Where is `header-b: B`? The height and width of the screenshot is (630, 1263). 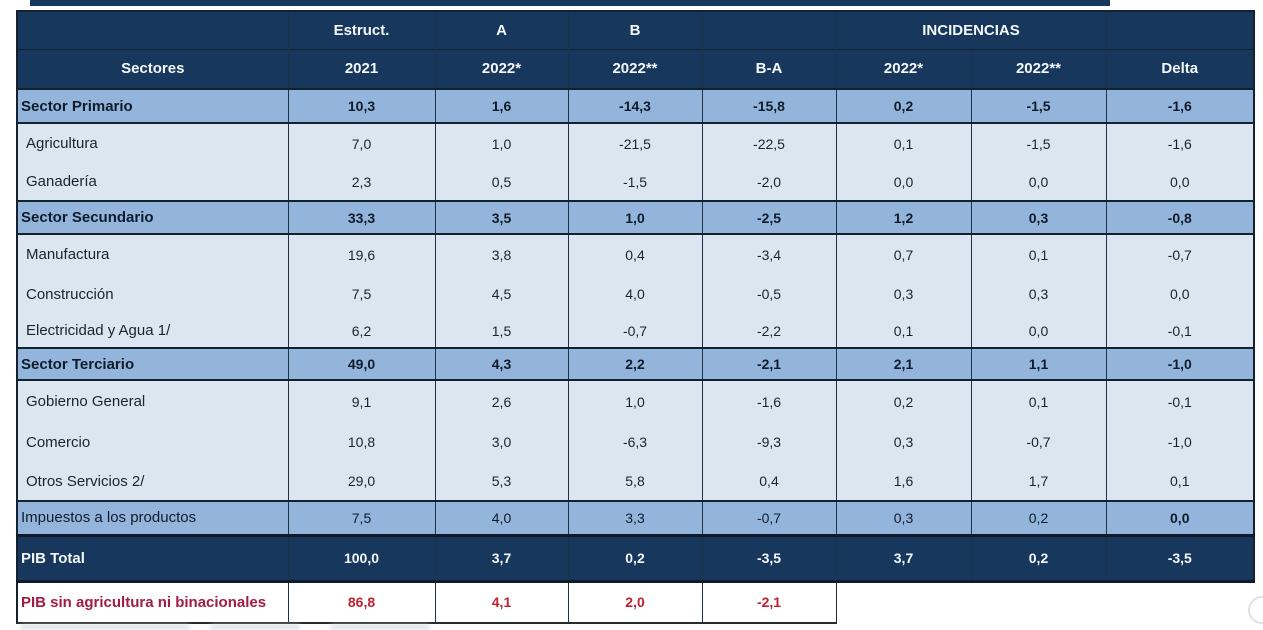 header-b: B is located at coordinates (634, 29).